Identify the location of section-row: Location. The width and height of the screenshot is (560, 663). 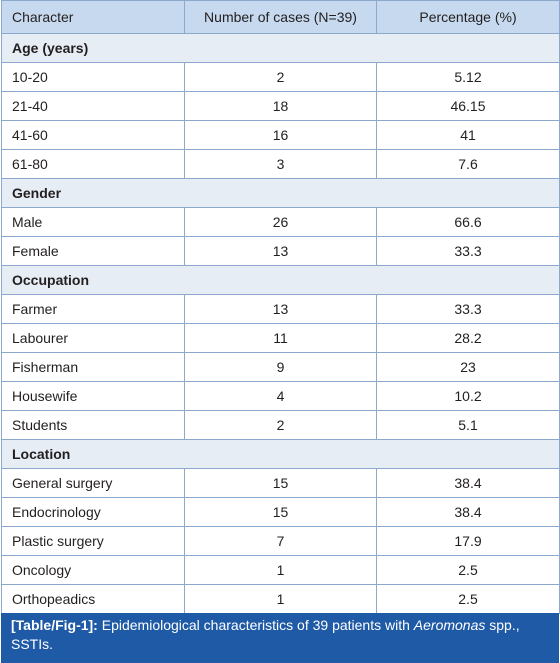
(280, 454).